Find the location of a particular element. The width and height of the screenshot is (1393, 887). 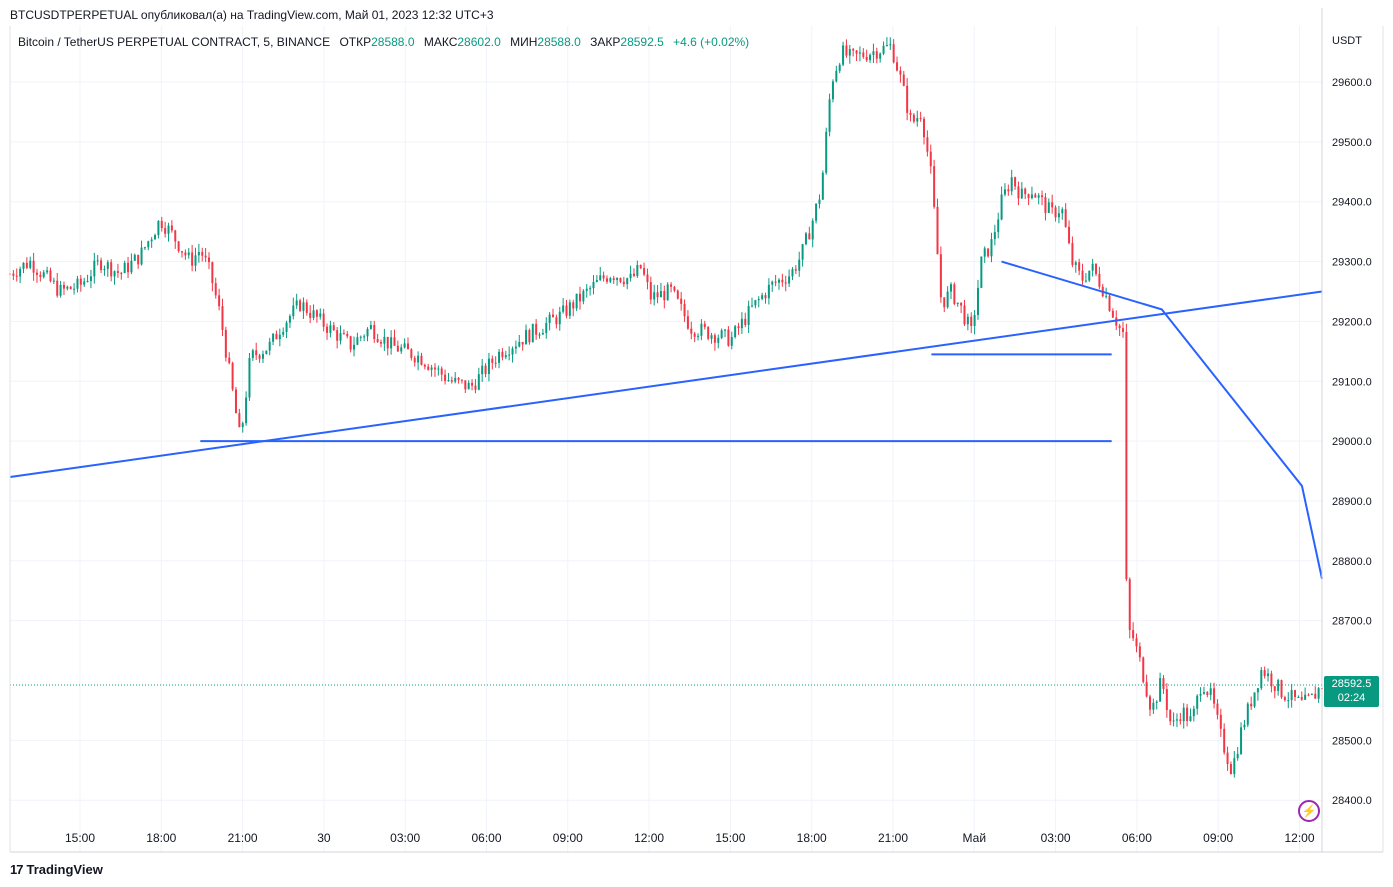

currency-unit: USDT is located at coordinates (1347, 41).